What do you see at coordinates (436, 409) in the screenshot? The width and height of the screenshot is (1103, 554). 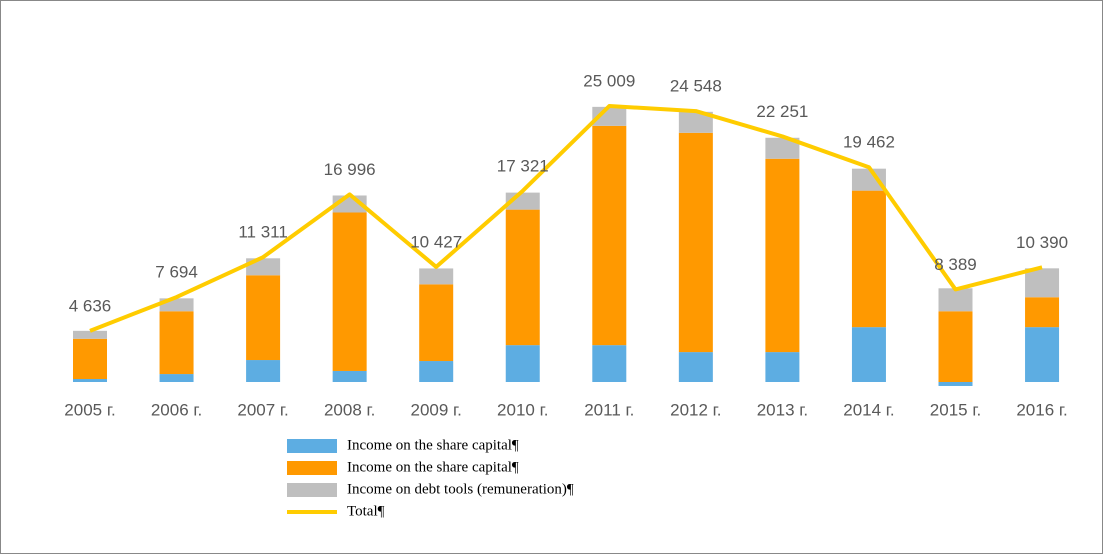 I see `x-tick-label: 2009 г.` at bounding box center [436, 409].